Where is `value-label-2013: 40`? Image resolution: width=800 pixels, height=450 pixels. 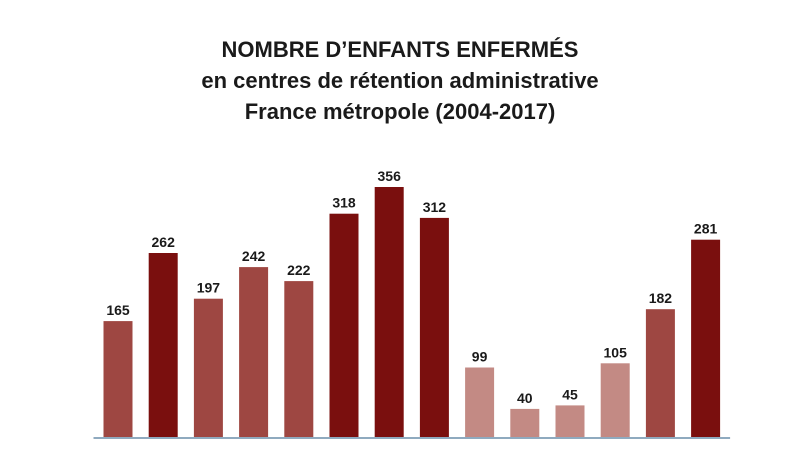 value-label-2013: 40 is located at coordinates (525, 398).